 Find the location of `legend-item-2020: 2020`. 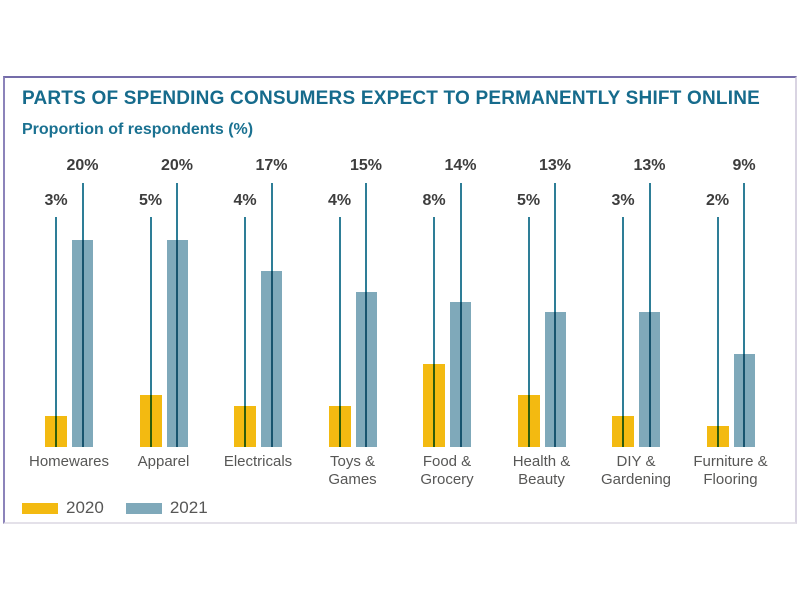

legend-item-2020: 2020 is located at coordinates (63, 508).